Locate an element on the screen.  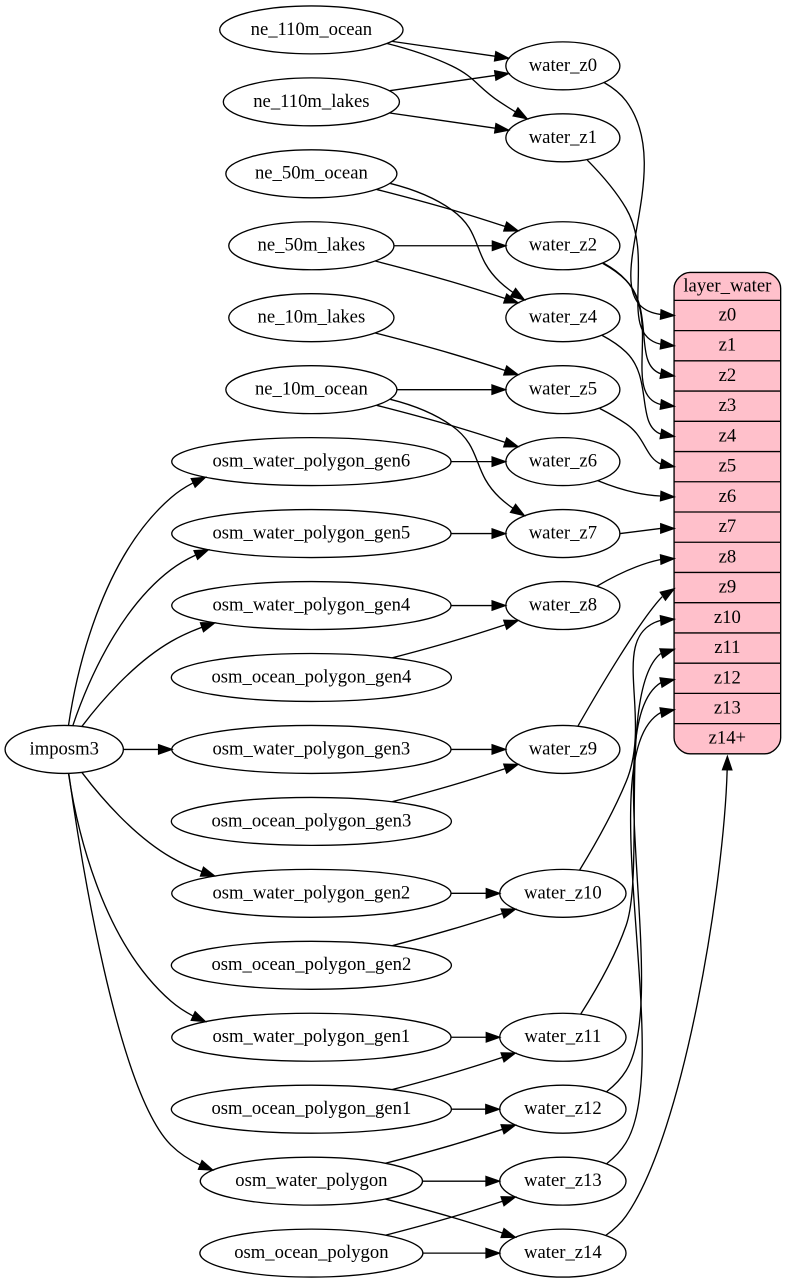
svg-text: osm_ocean_polygon_gen2 is located at coordinates (311, 964).